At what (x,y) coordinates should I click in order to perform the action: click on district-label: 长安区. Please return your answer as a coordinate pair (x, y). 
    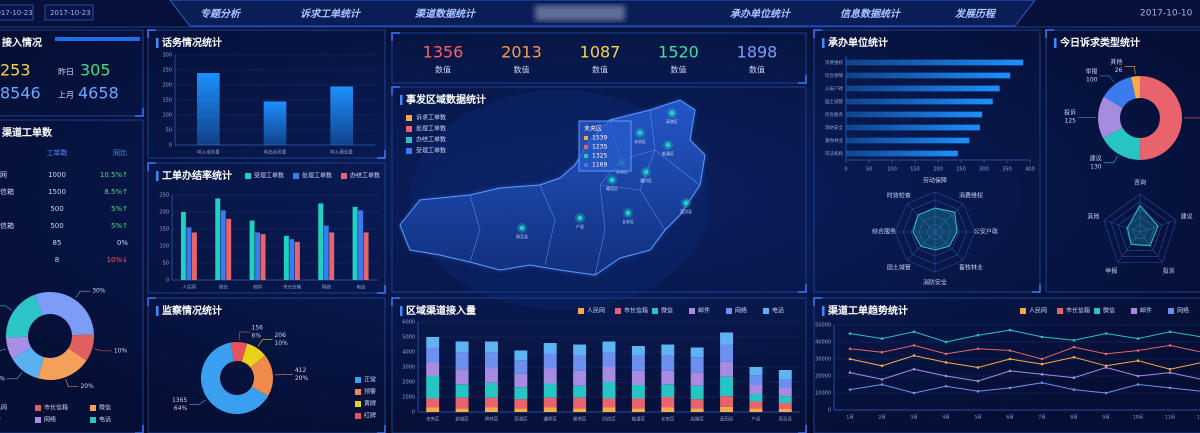
    Looking at the image, I should click on (628, 221).